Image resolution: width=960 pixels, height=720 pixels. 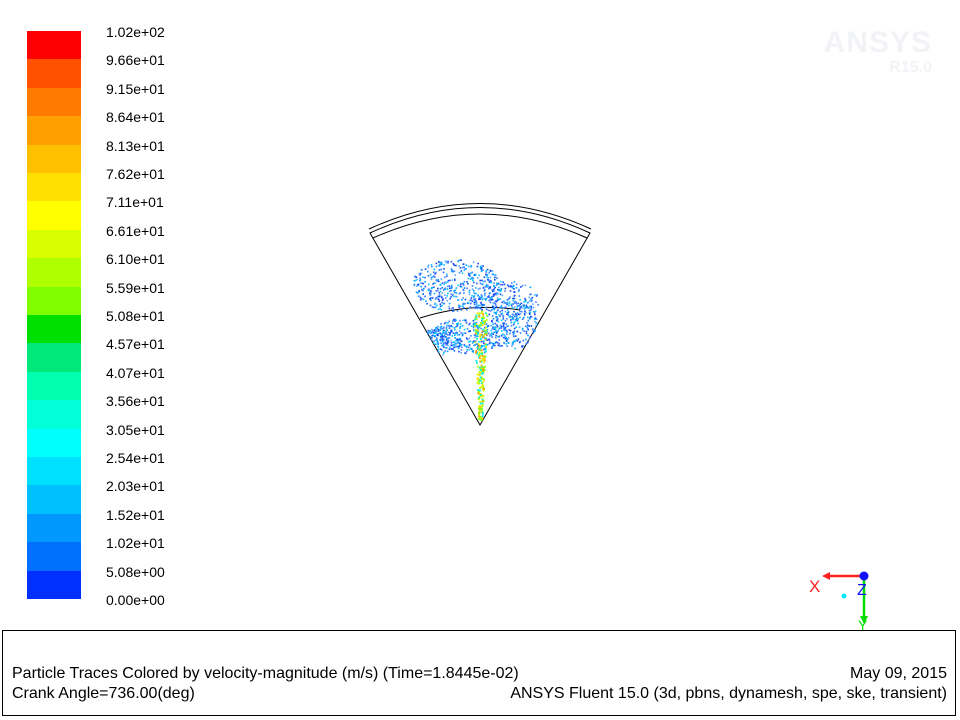 I want to click on crank-angle: Crank Angle=736.00(deg), so click(x=103, y=693).